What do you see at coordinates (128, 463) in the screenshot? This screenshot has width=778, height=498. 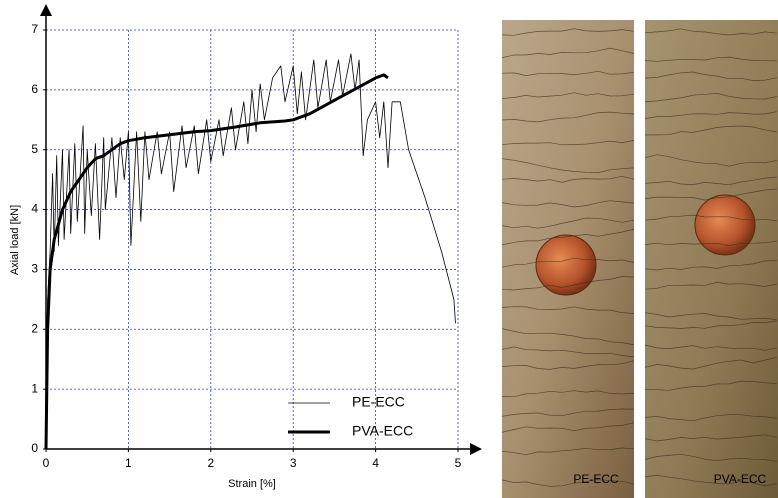 I see `x-tick-label: 1` at bounding box center [128, 463].